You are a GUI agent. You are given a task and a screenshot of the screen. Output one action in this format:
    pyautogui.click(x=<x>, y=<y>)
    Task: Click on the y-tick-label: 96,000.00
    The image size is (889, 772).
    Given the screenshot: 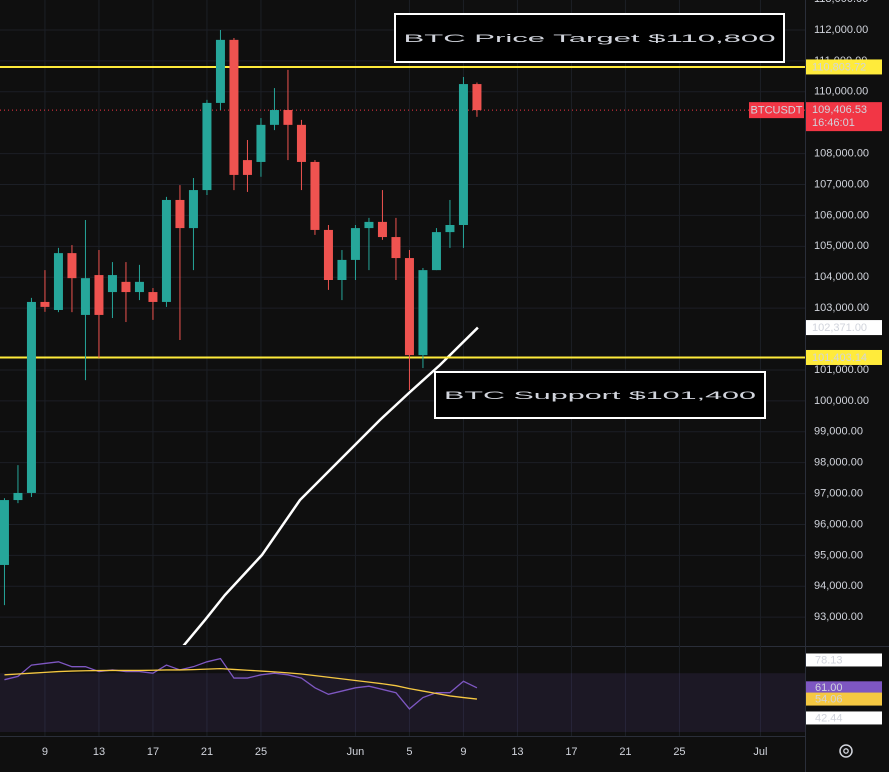 What is the action you would take?
    pyautogui.click(x=838, y=524)
    